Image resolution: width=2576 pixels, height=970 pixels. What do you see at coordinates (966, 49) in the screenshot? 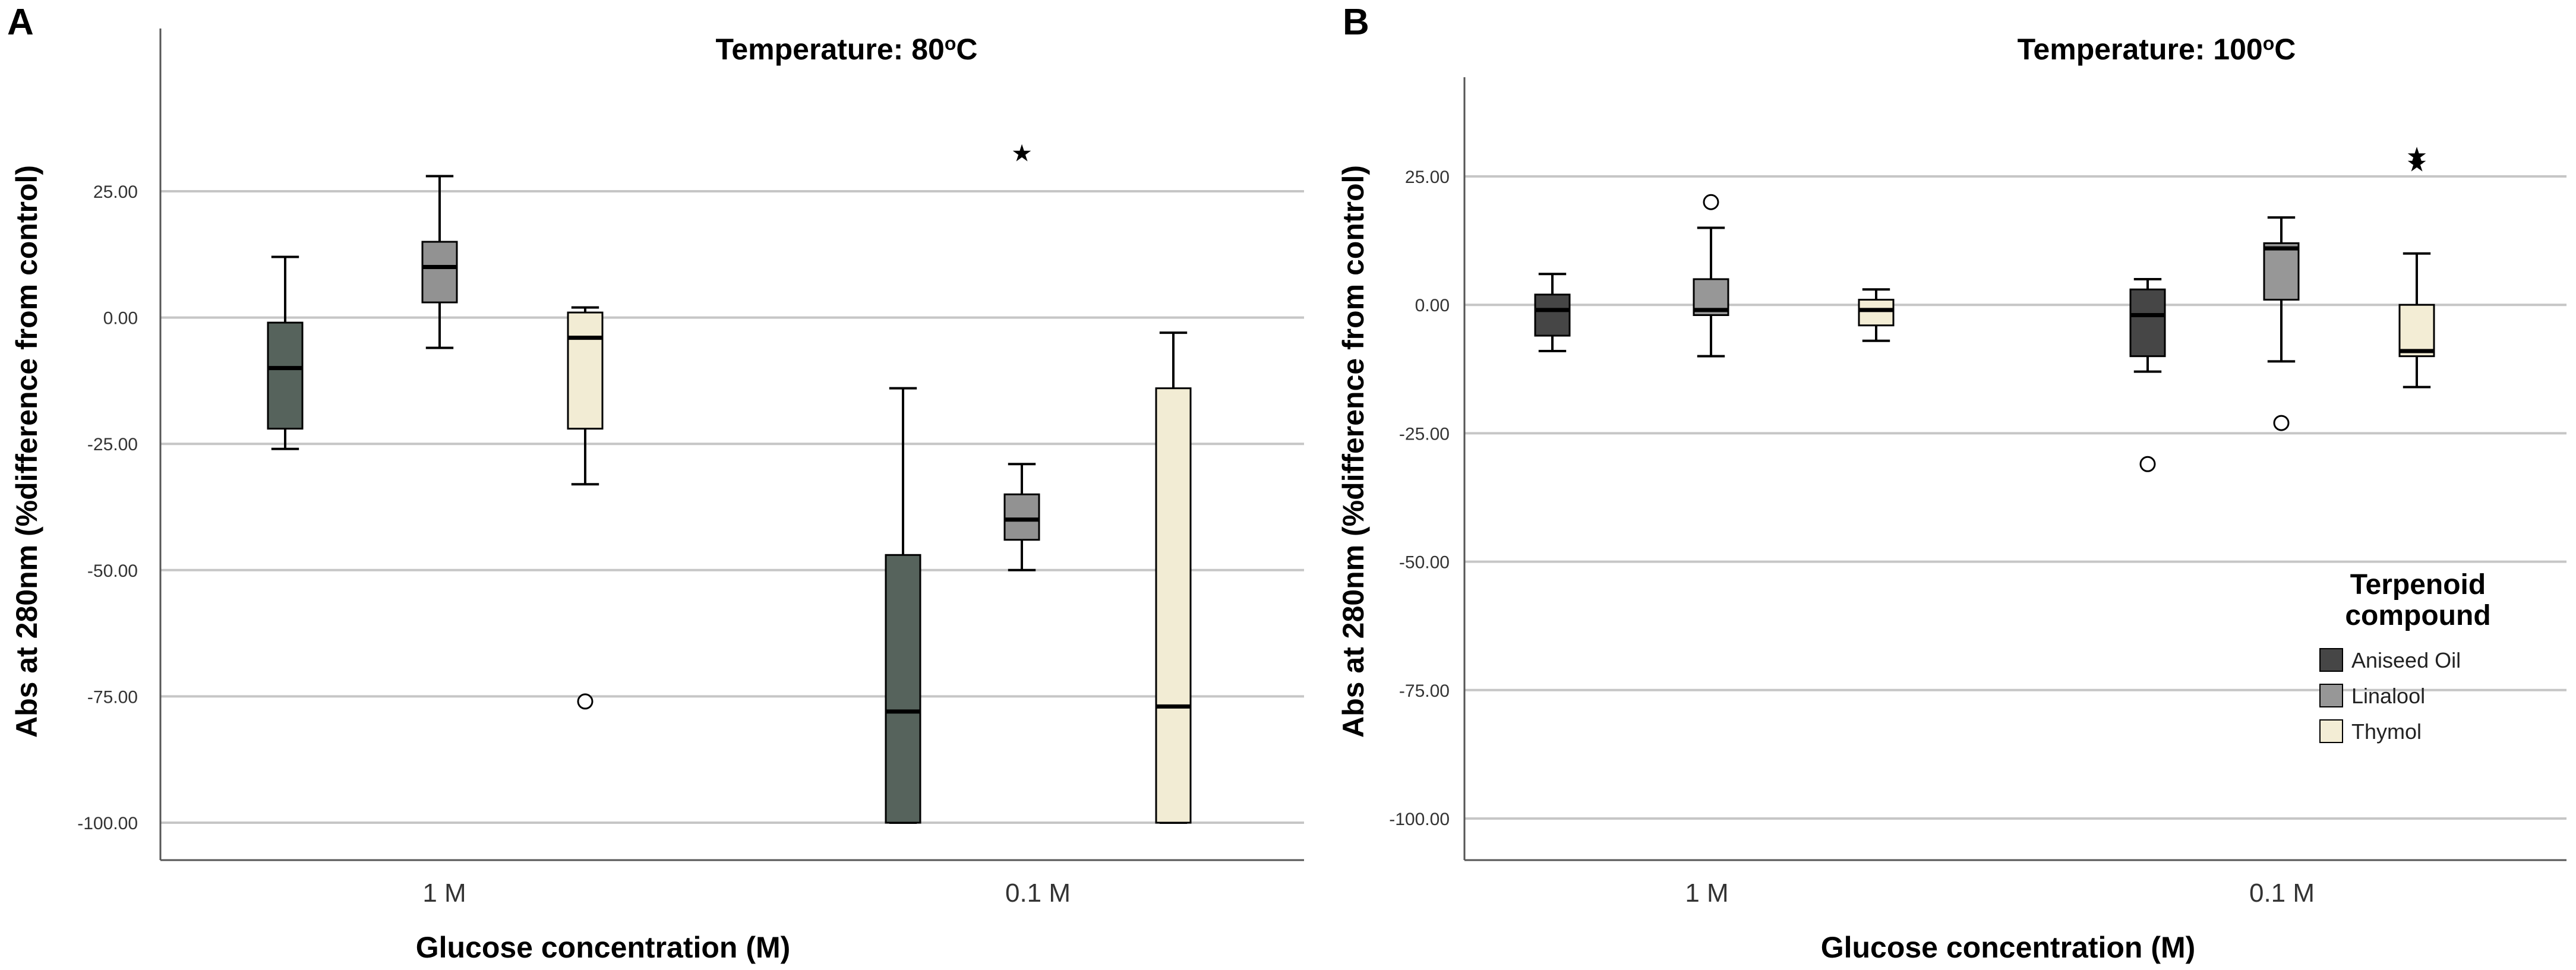
I see `panel-a-title-end: C` at bounding box center [966, 49].